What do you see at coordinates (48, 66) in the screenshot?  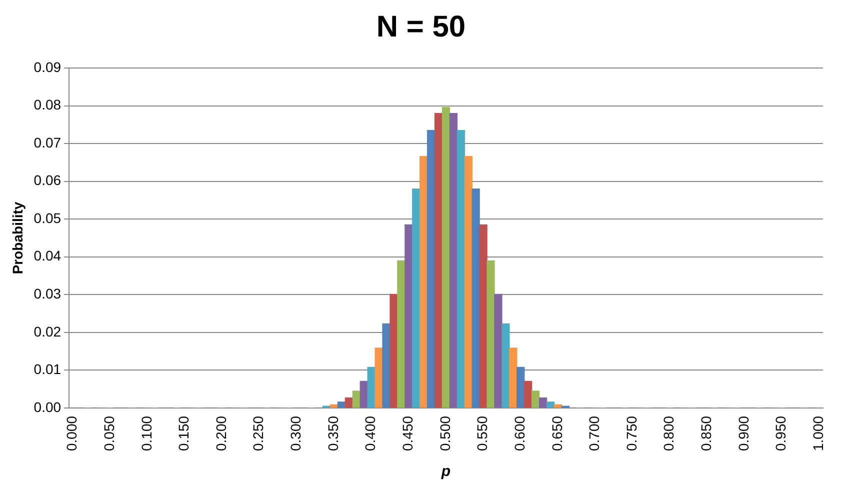 I see `y-tick-label: 0.09` at bounding box center [48, 66].